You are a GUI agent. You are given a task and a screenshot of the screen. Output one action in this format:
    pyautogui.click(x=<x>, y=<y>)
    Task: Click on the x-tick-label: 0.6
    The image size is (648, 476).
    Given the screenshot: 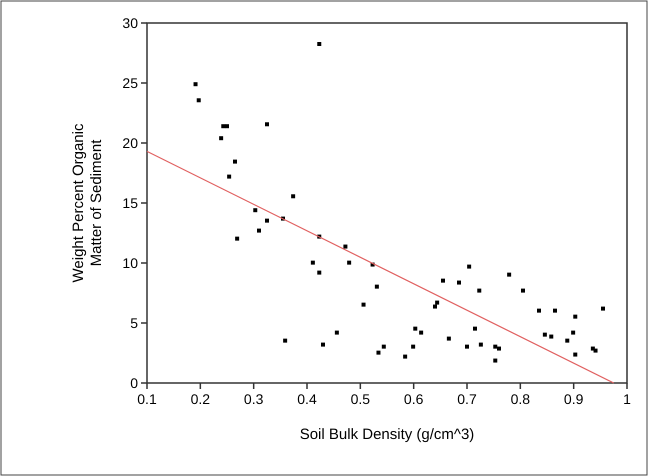 What is the action you would take?
    pyautogui.click(x=414, y=399)
    